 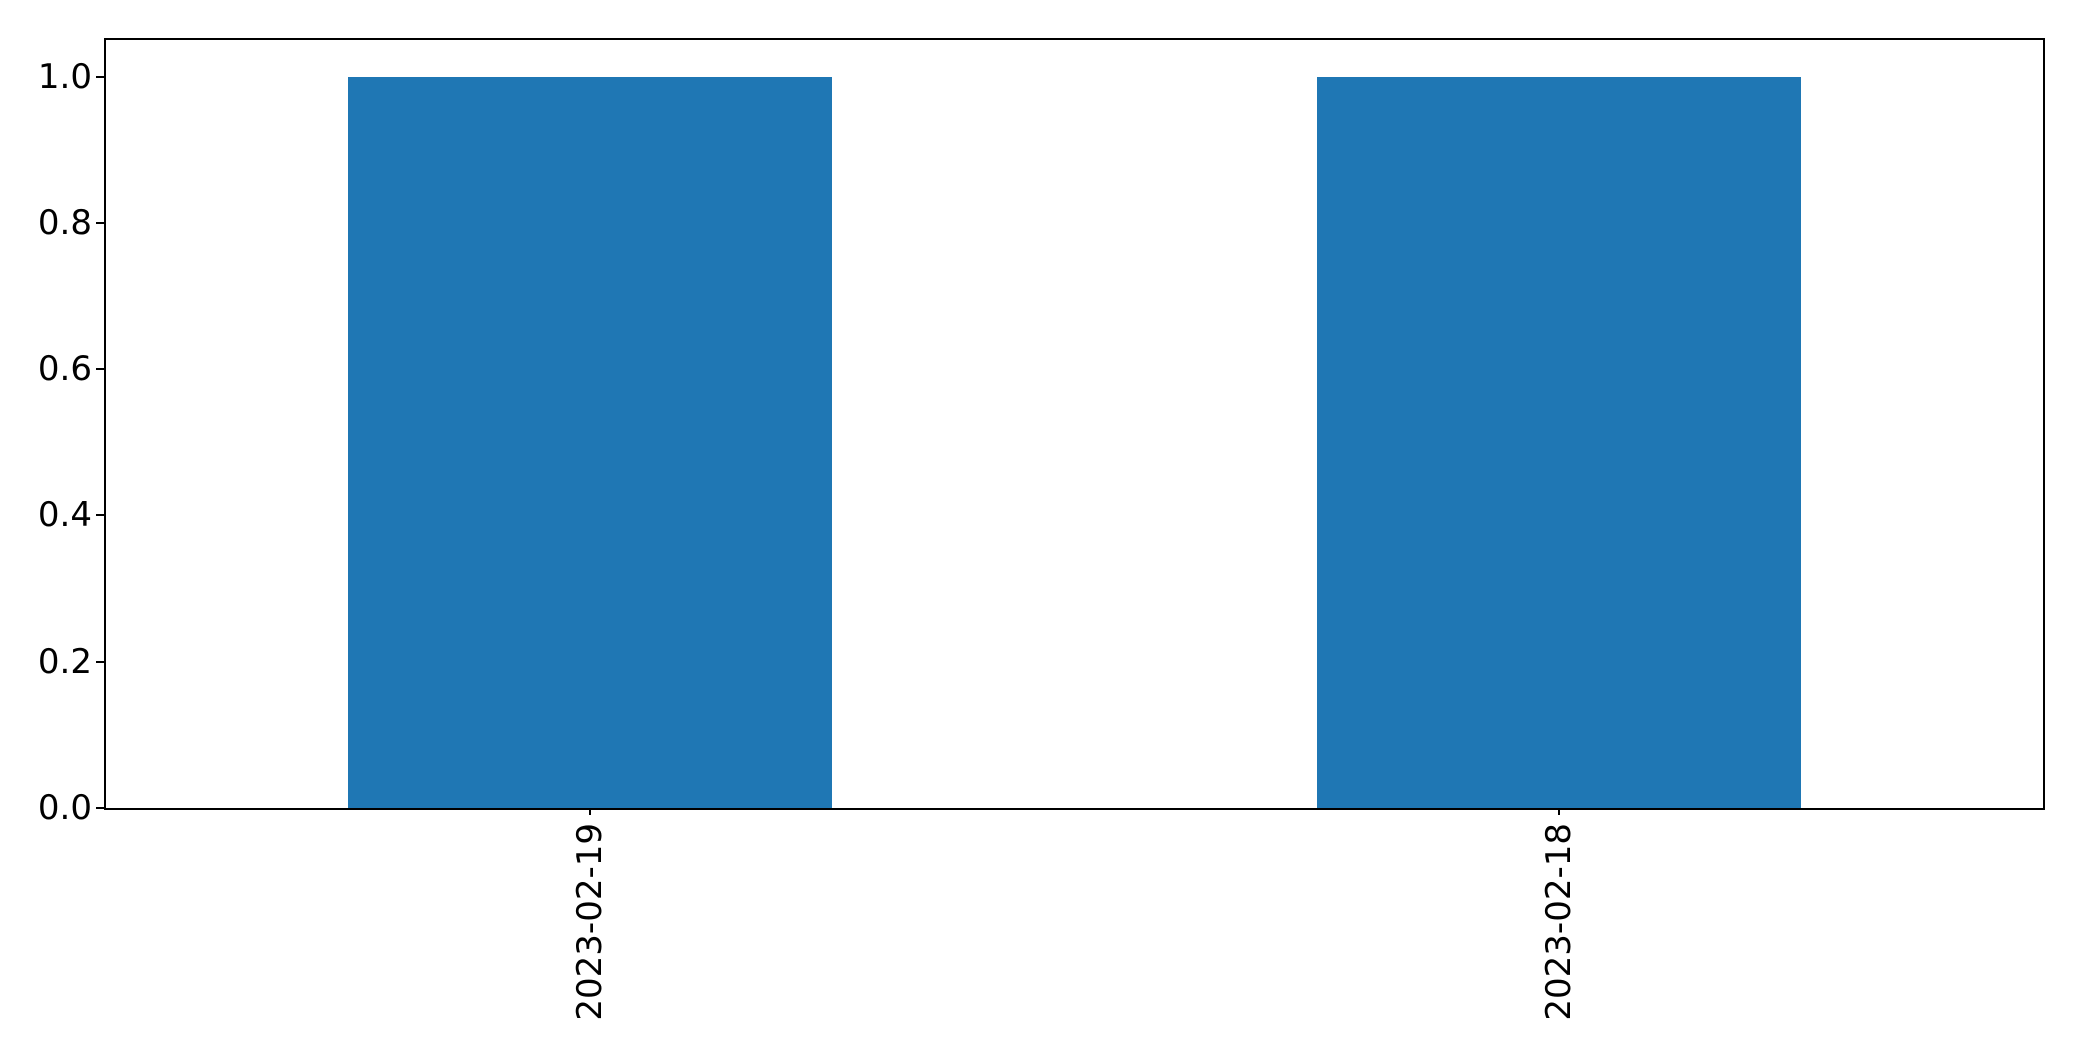 I want to click on y-tick-label: 1.0, so click(x=64, y=76).